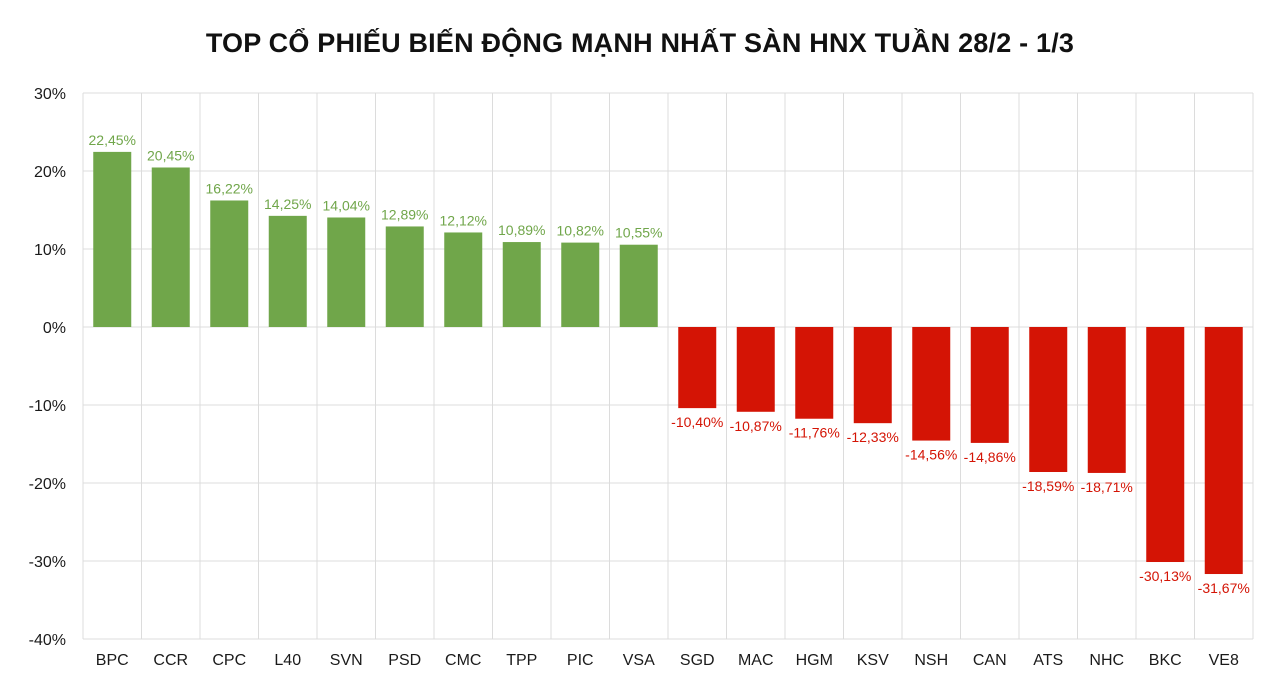 The width and height of the screenshot is (1280, 683). I want to click on bar-pic, so click(580, 284).